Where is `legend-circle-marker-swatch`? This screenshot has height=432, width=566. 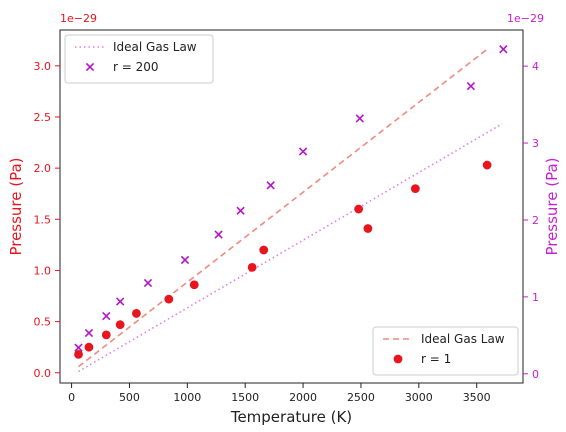
legend-circle-marker-swatch is located at coordinates (398, 359).